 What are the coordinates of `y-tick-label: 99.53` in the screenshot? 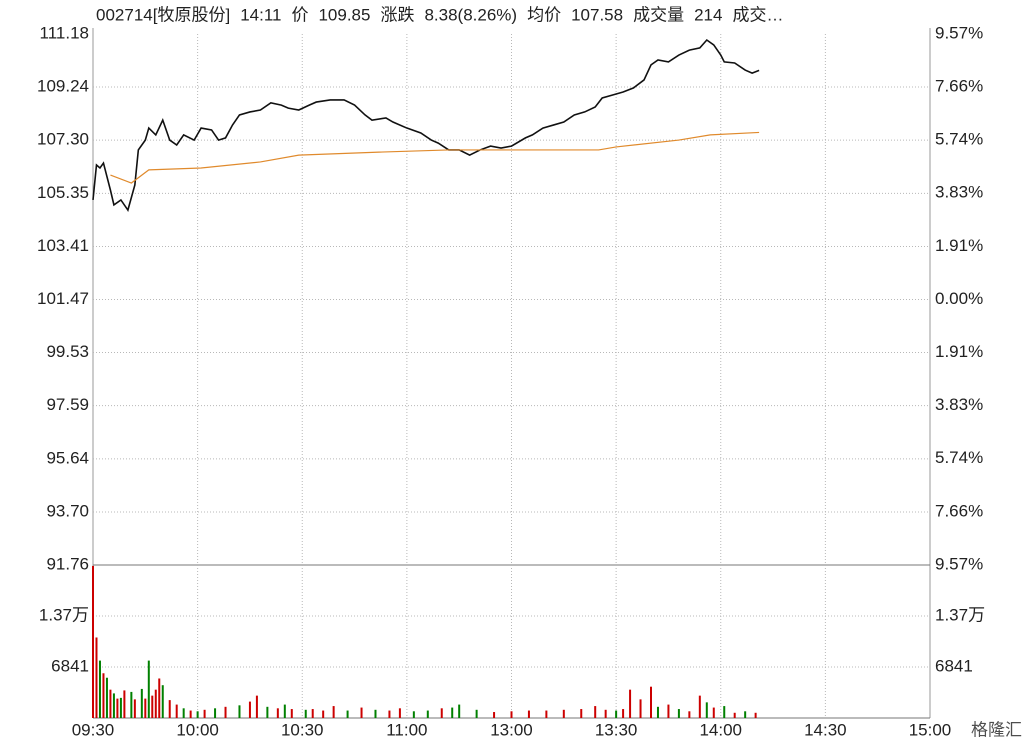 It's located at (67, 351).